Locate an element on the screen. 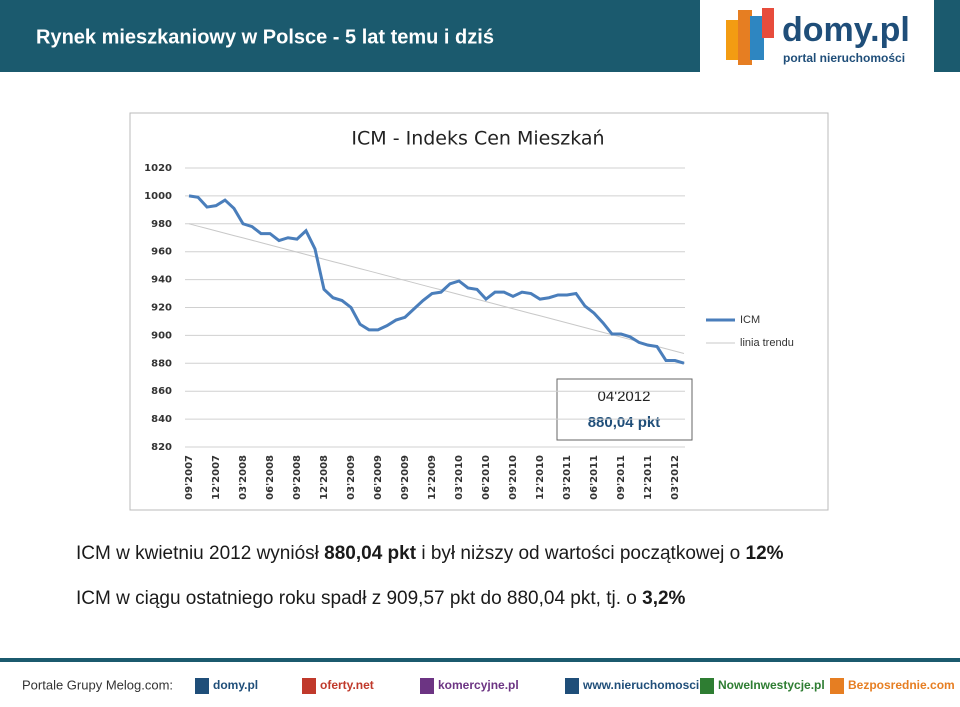 This screenshot has width=960, height=707. legend-label: linia trendu is located at coordinates (767, 343).